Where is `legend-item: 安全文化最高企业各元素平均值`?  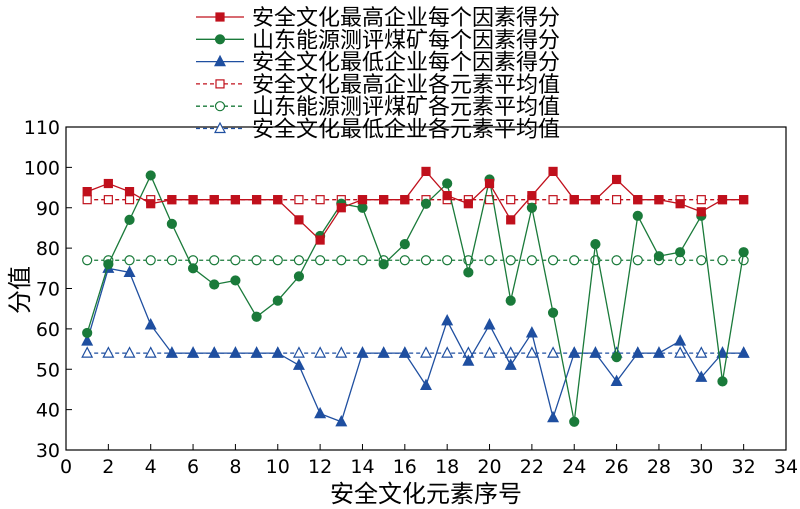 legend-item: 安全文化最高企业各元素平均值 is located at coordinates (378, 85).